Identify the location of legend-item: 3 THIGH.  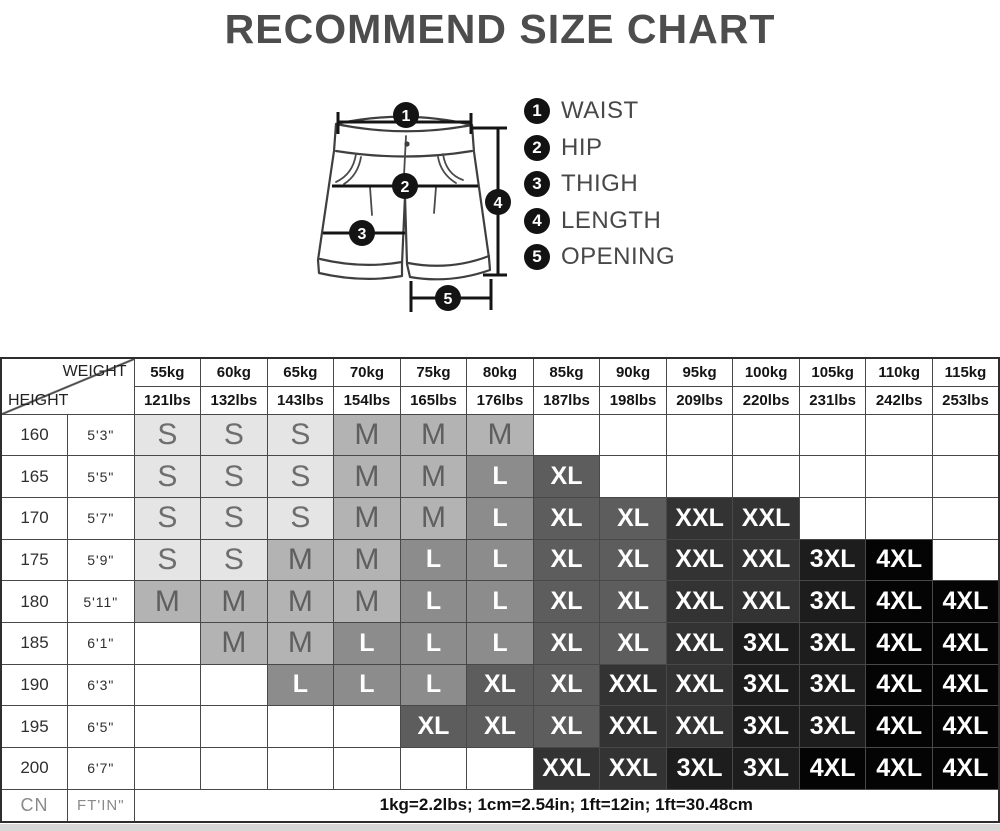
(599, 183).